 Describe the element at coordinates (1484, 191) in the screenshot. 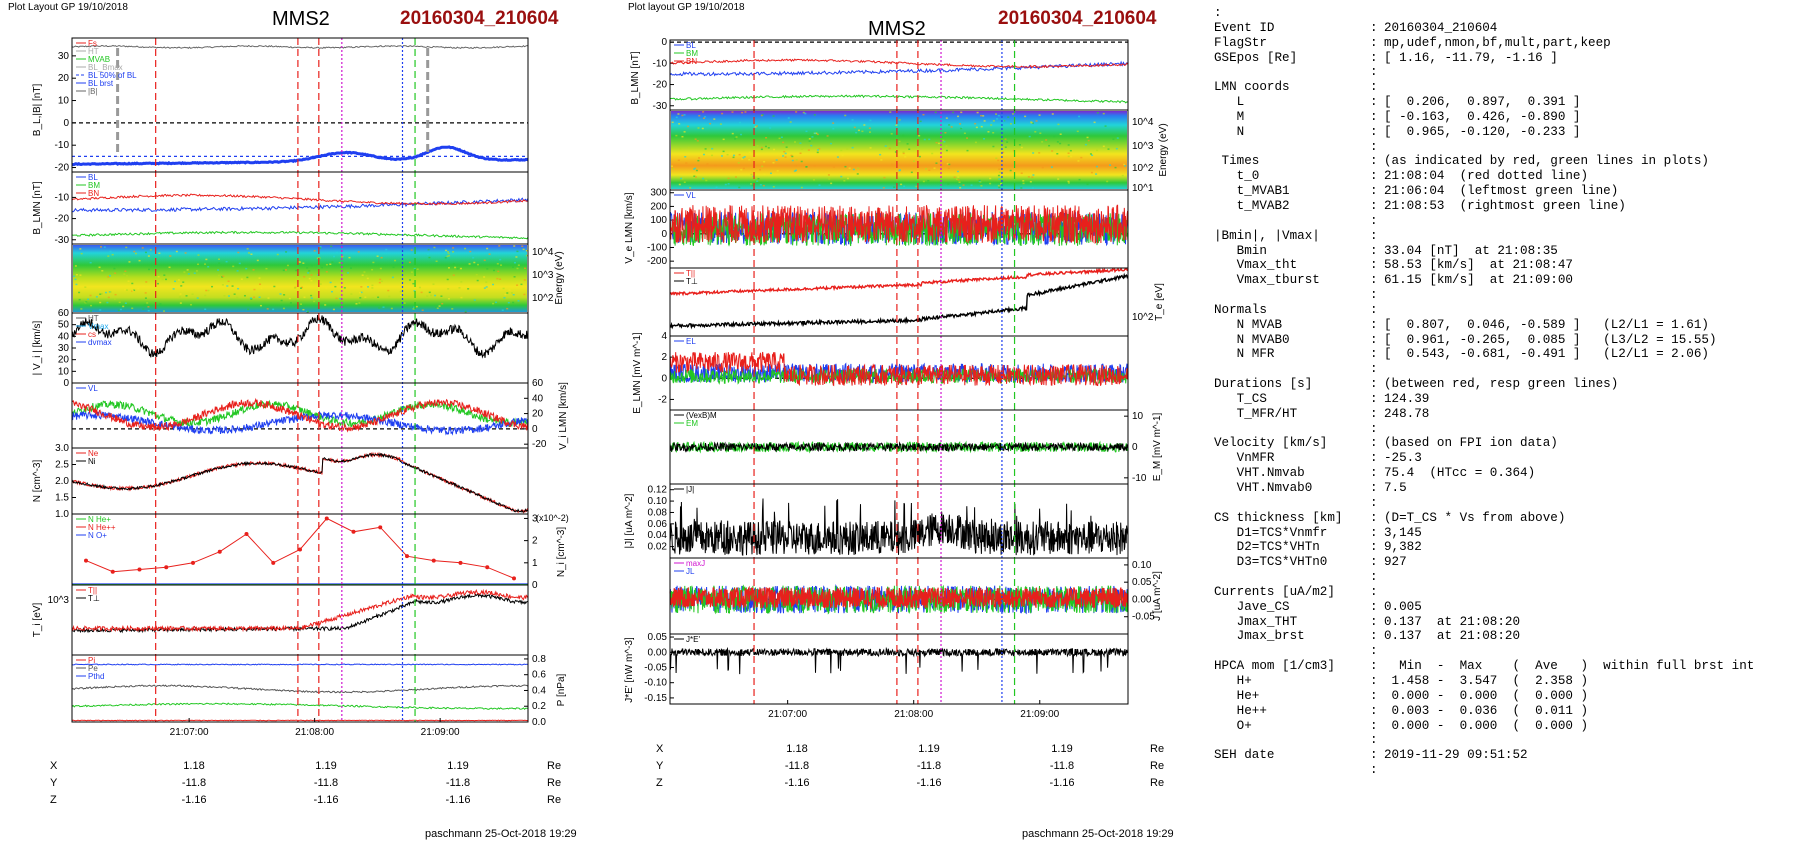

I see `info-line: t_MVAB1:21:06:04 (leftmost green line)` at that location.